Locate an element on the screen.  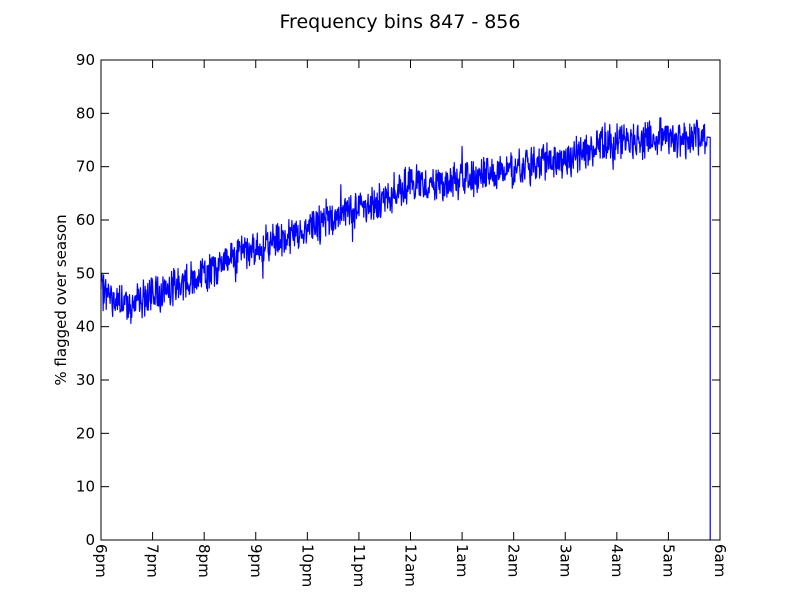
x-tick-label: 5am is located at coordinates (668, 560).